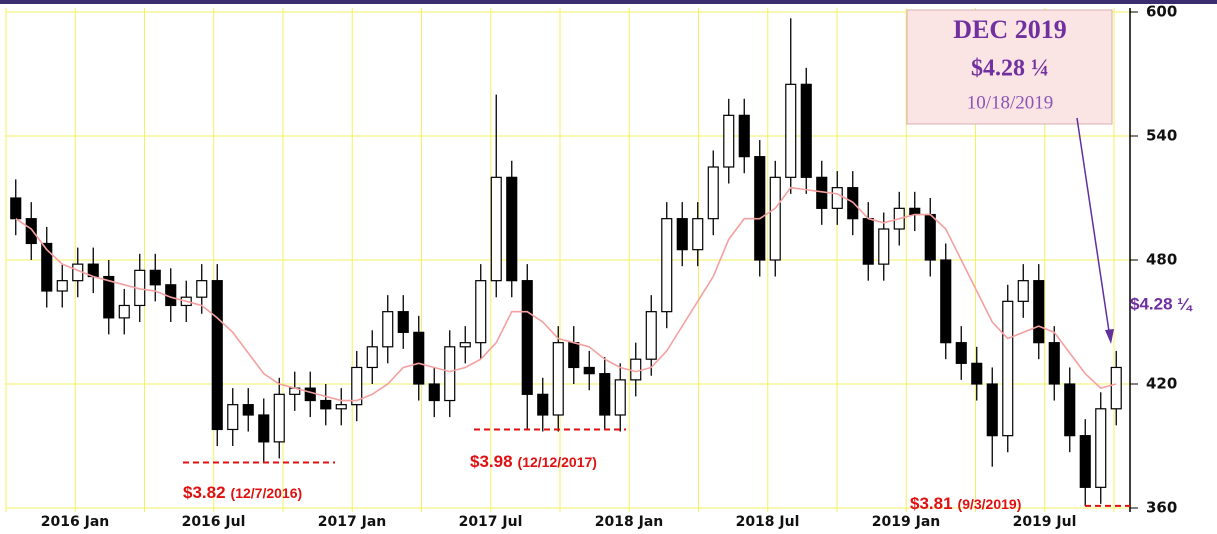 The image size is (1217, 534). What do you see at coordinates (768, 522) in the screenshot?
I see `x-tick-label: 2018 Jul` at bounding box center [768, 522].